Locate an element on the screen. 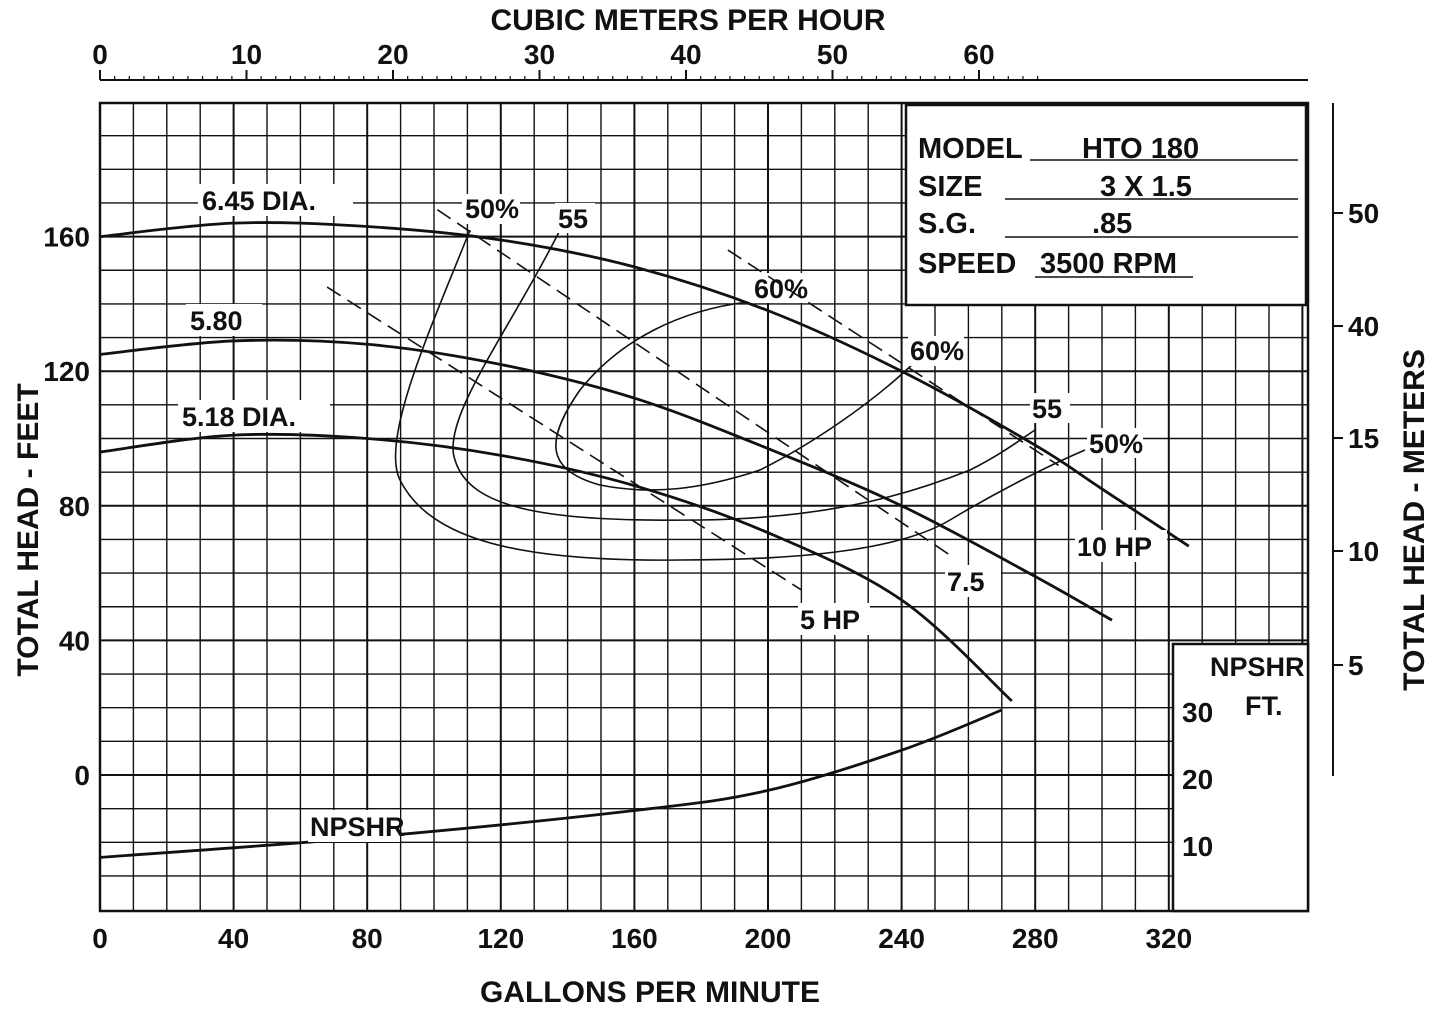  x-tick-label: 0 is located at coordinates (100, 938).